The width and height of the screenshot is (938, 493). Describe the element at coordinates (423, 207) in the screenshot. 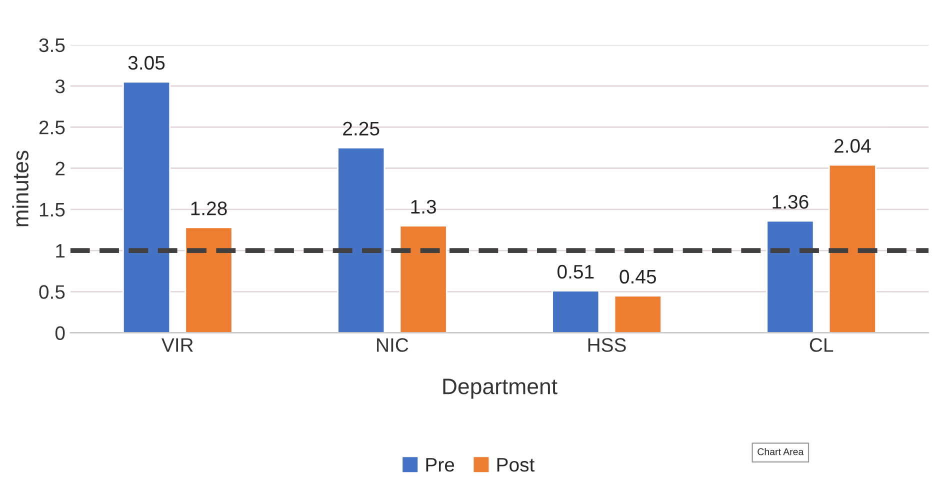

I see `data-label: 1.3` at that location.